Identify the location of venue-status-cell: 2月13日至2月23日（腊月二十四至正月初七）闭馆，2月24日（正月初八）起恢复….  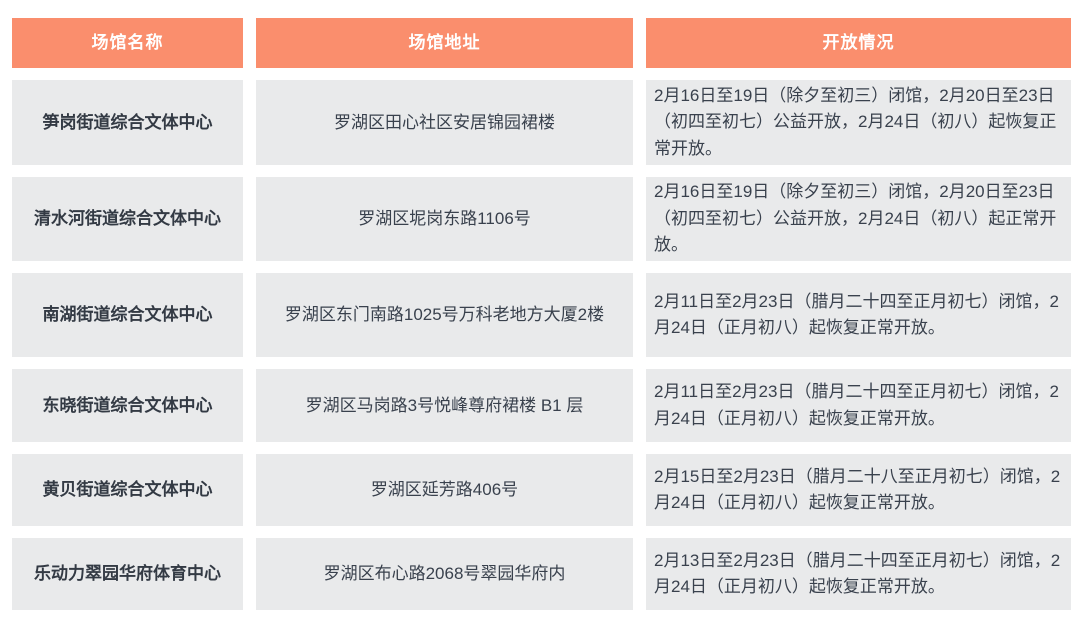
(858, 574).